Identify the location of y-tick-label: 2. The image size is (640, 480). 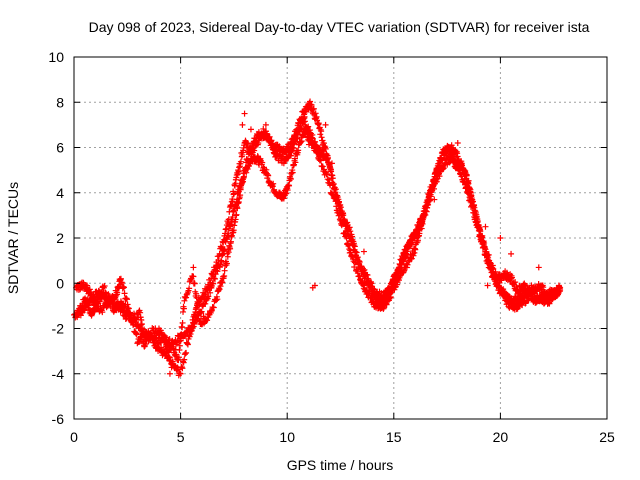
(60, 238).